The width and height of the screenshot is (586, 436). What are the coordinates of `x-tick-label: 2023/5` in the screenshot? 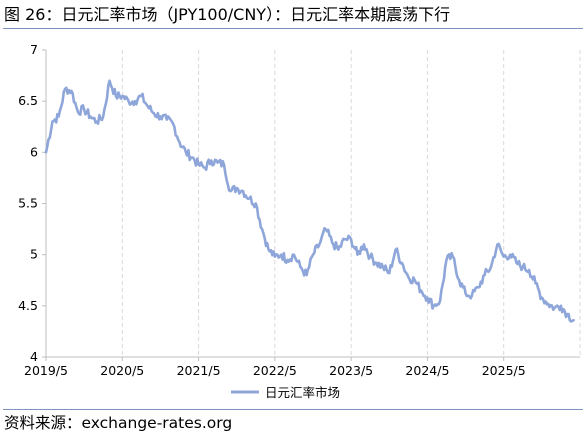 It's located at (351, 370).